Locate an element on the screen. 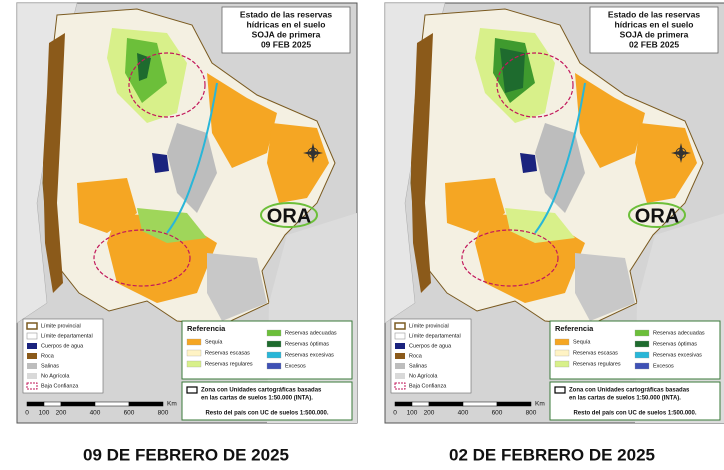 Image resolution: width=724 pixels, height=470 pixels. map-title: SOJA de primera is located at coordinates (286, 34).